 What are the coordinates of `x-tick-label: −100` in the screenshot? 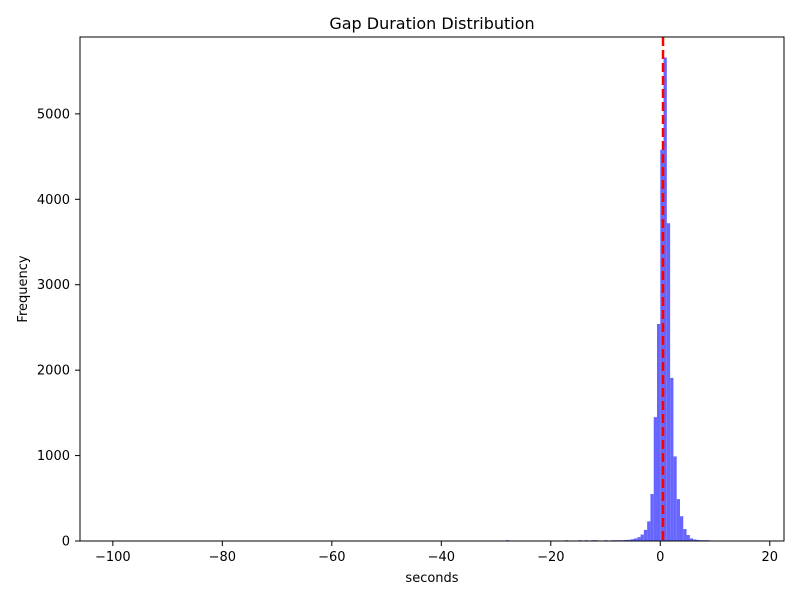 It's located at (113, 557).